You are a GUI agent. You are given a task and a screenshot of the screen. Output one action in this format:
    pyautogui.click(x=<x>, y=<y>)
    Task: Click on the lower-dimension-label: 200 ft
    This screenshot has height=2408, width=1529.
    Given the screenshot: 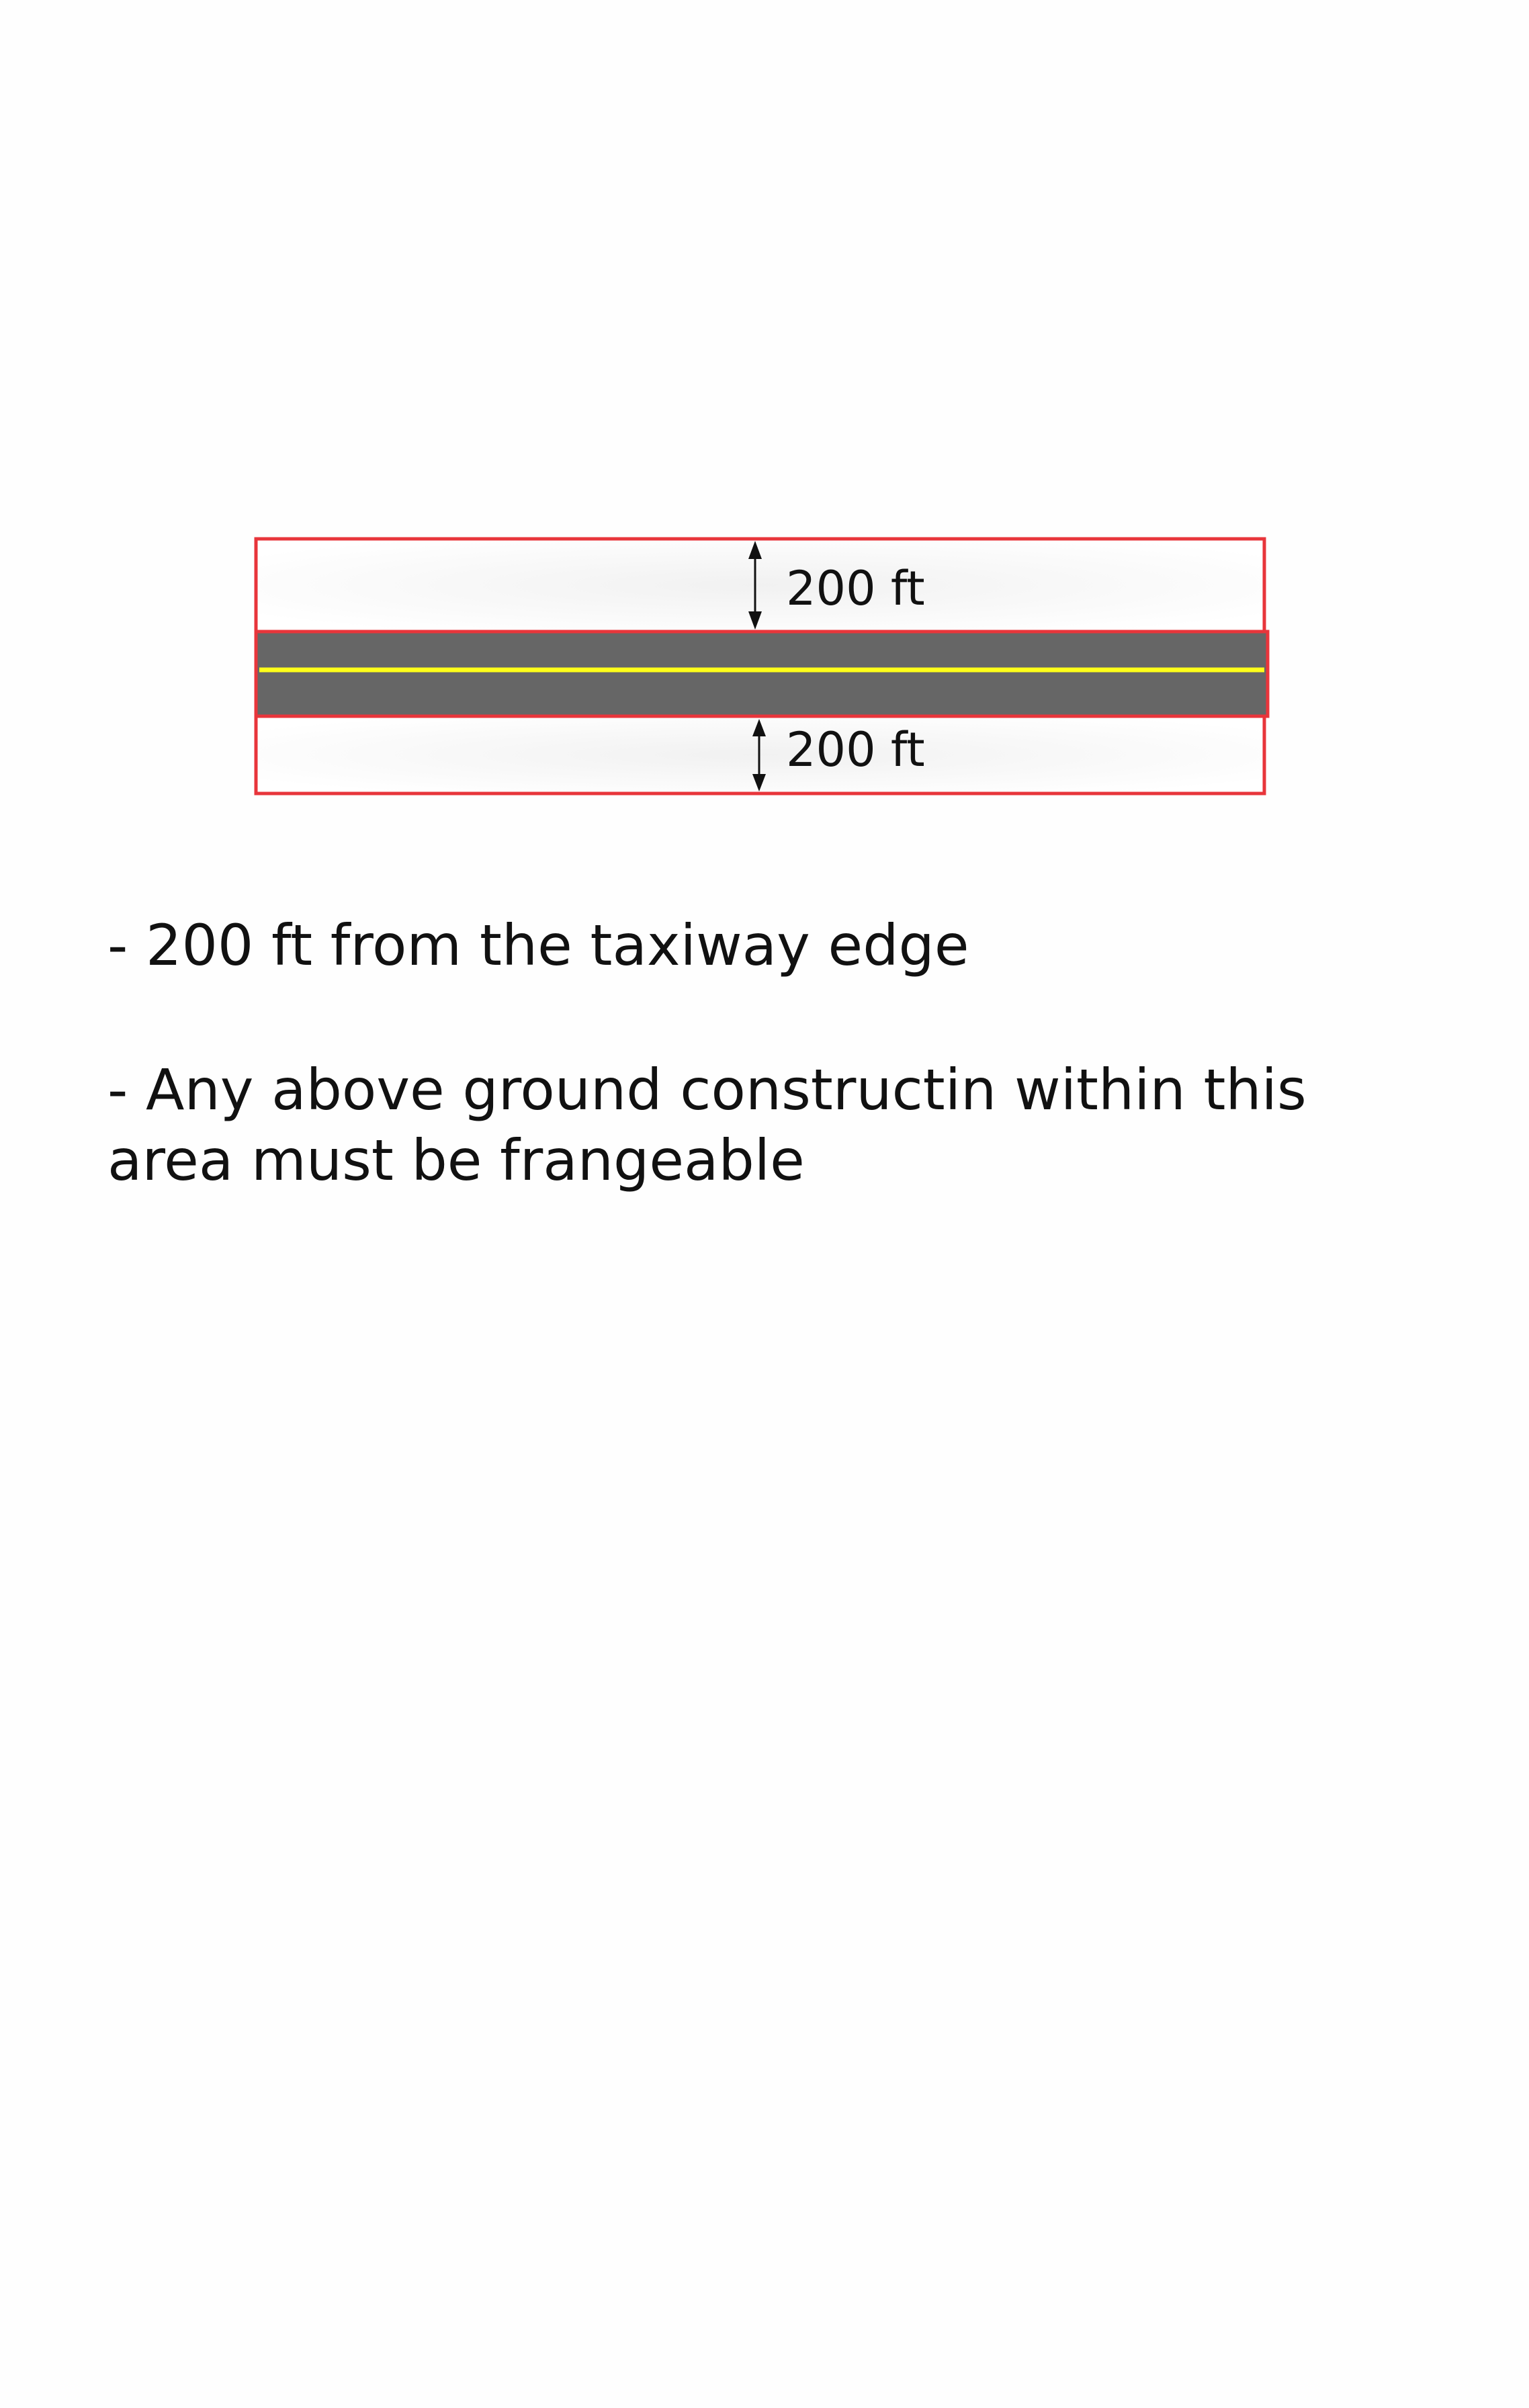 What is the action you would take?
    pyautogui.click(x=855, y=749)
    